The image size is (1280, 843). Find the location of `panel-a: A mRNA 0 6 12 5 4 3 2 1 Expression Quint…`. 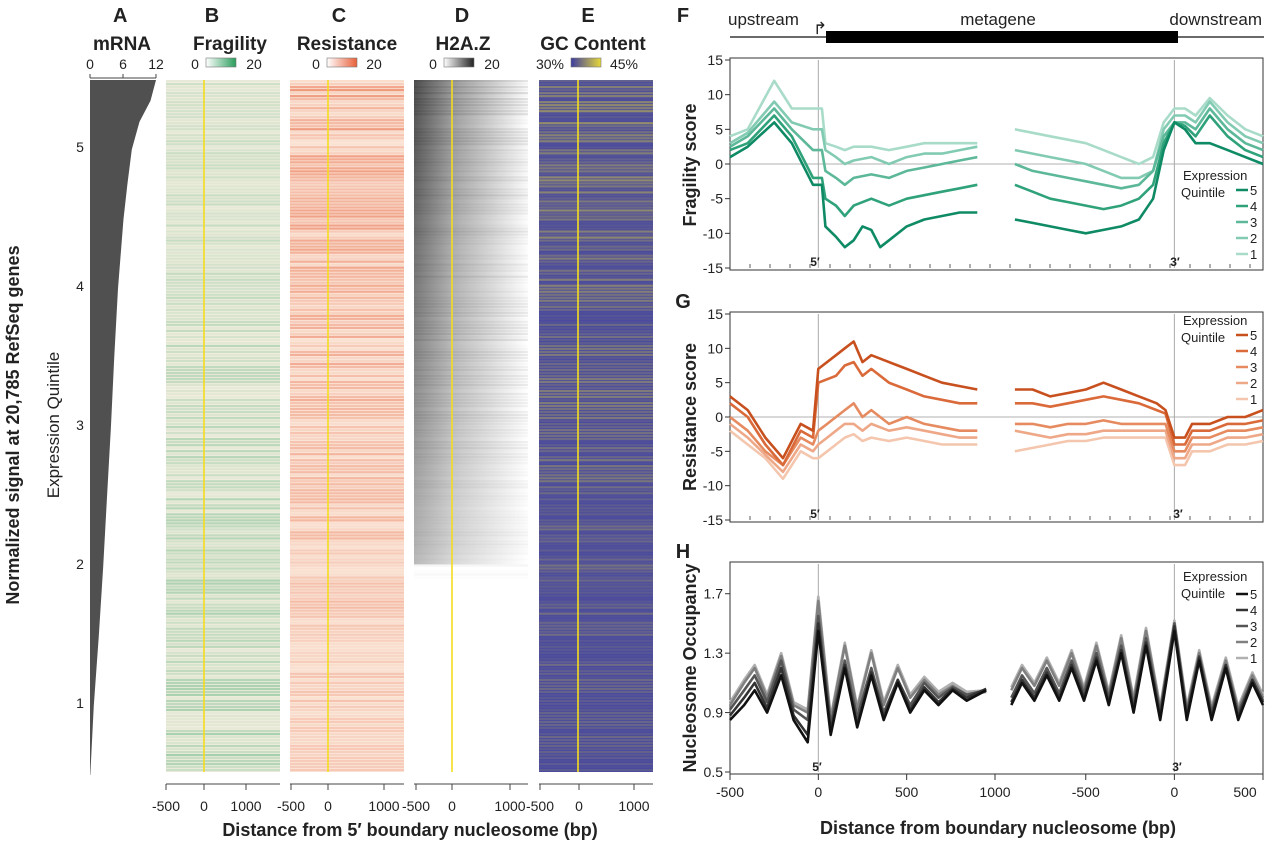

panel-a: A mRNA 0 6 12 5 4 3 2 1 Expression Quint… is located at coordinates (83, 390).